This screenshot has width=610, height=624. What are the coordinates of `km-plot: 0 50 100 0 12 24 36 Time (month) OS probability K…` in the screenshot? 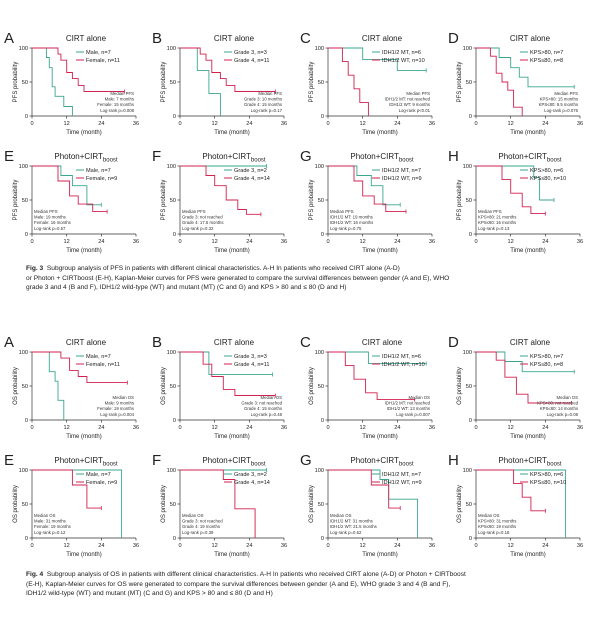 It's located at (520, 513).